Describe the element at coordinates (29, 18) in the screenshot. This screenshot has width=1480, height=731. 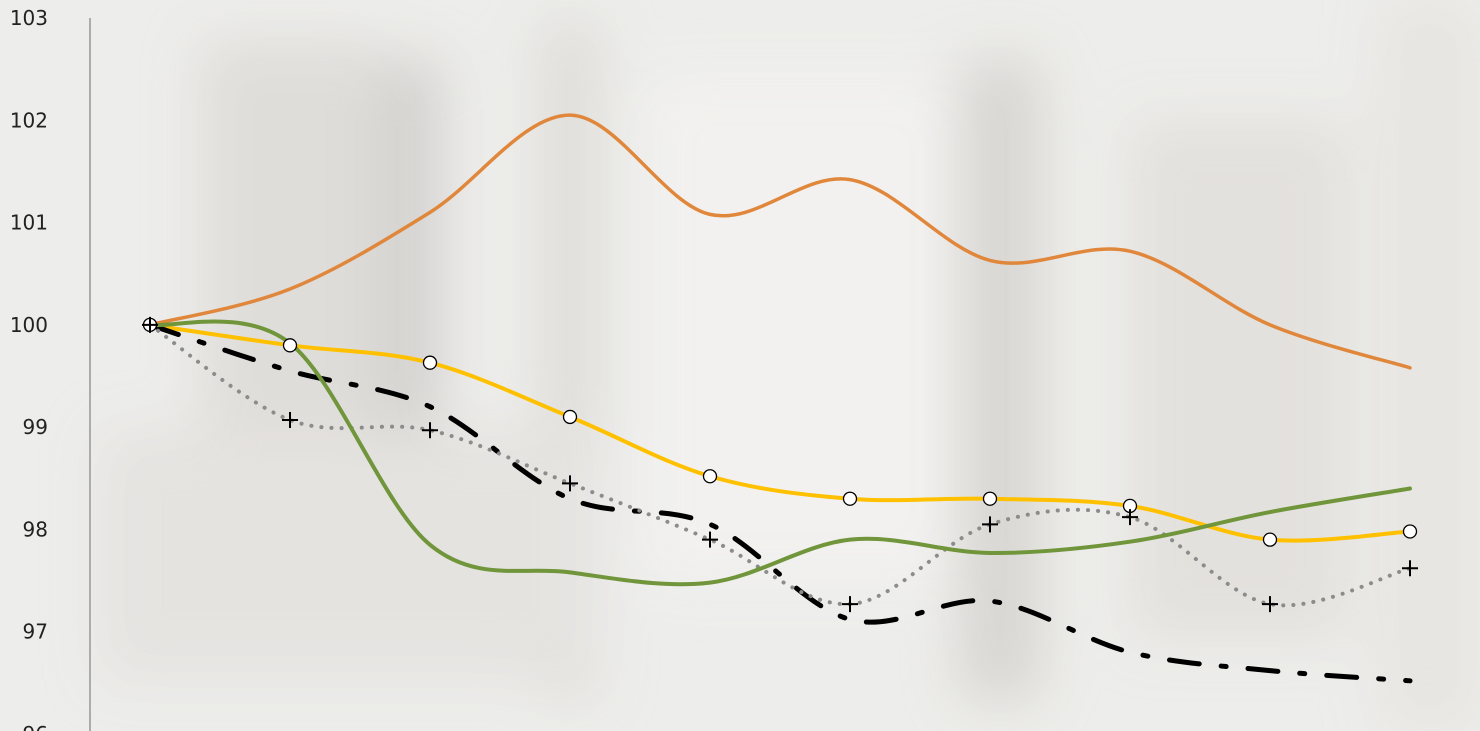
I see `y-tick-label: 103` at that location.